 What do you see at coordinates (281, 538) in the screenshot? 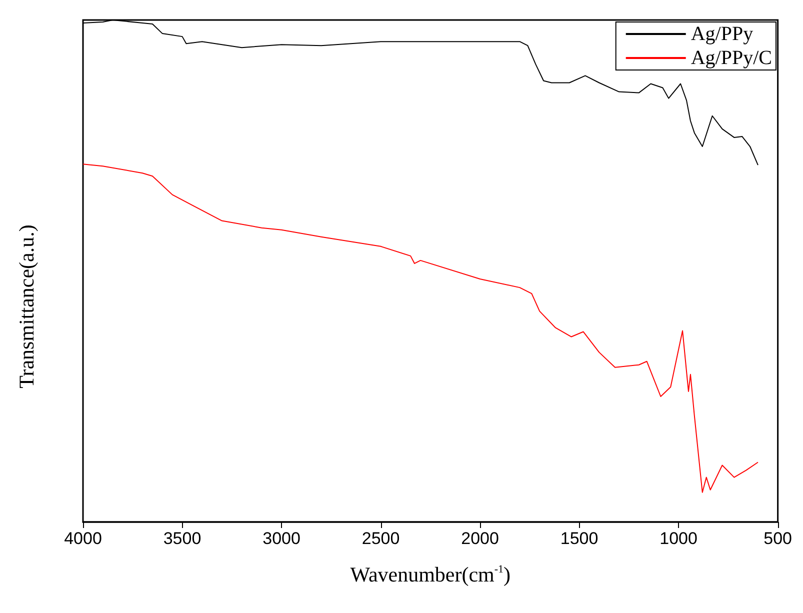
I see `x-tick-label: 3000` at bounding box center [281, 538].